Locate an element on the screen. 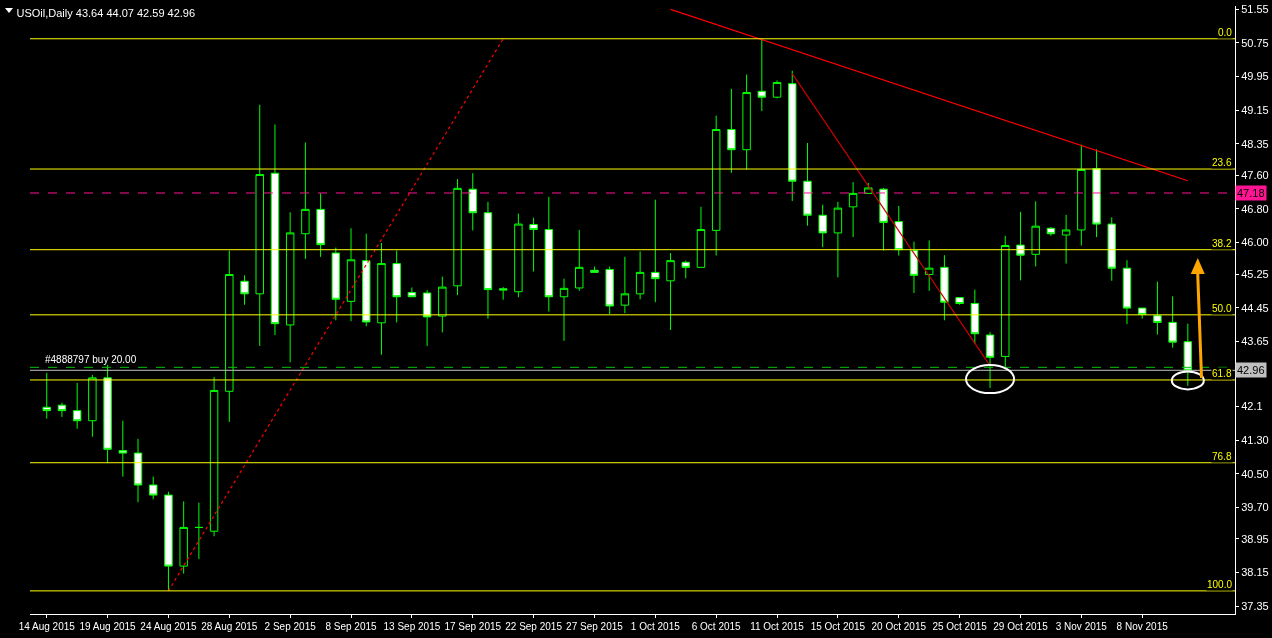  y-tick-label: 37.35 is located at coordinates (1255, 605).